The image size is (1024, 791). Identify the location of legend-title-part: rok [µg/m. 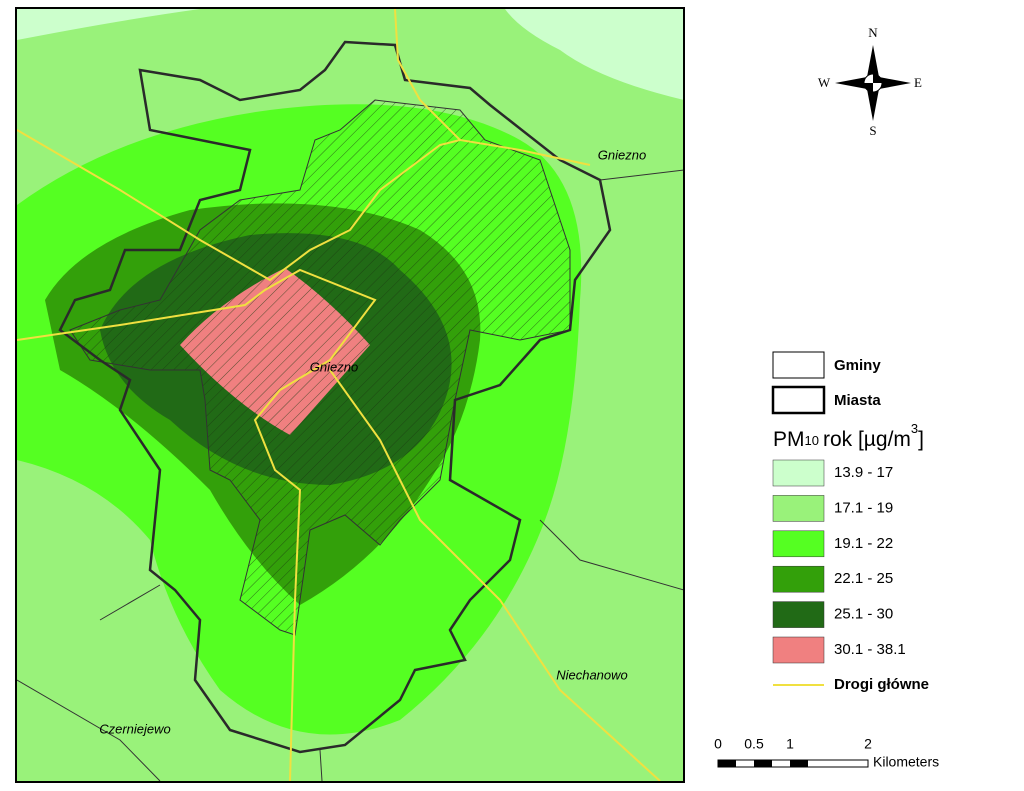
(867, 439).